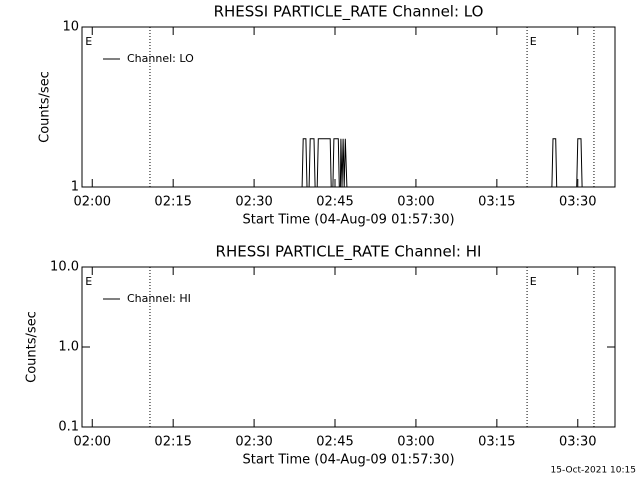 Image resolution: width=640 pixels, height=480 pixels. Describe the element at coordinates (68, 347) in the screenshot. I see `y-tick-label: 1.0` at that location.